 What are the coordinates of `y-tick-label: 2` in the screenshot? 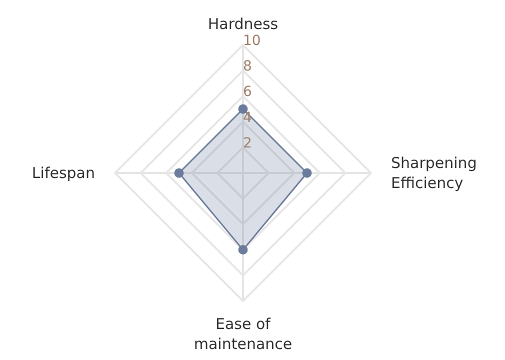 It's located at (247, 143).